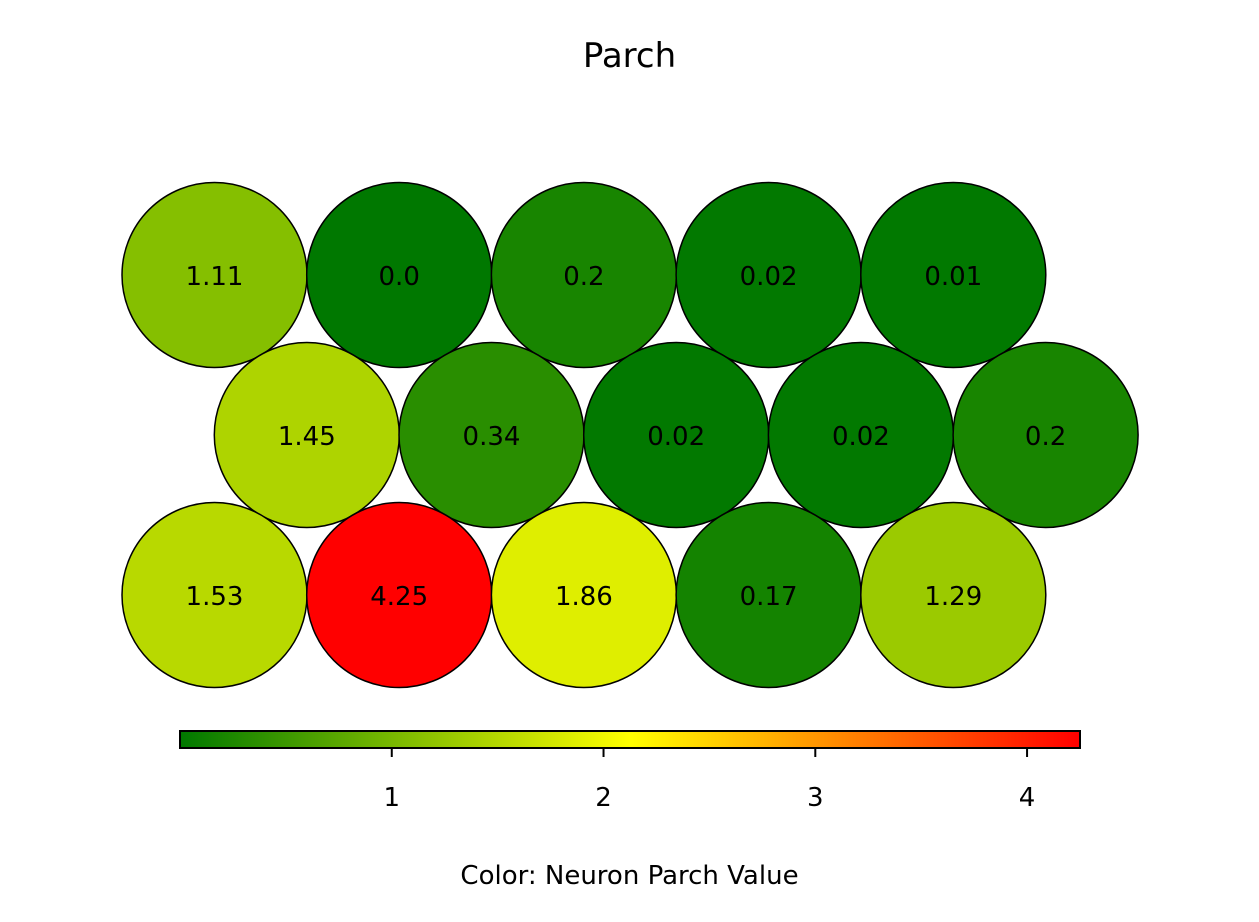  I want to click on neuron-cell: 4.25, so click(399, 595).